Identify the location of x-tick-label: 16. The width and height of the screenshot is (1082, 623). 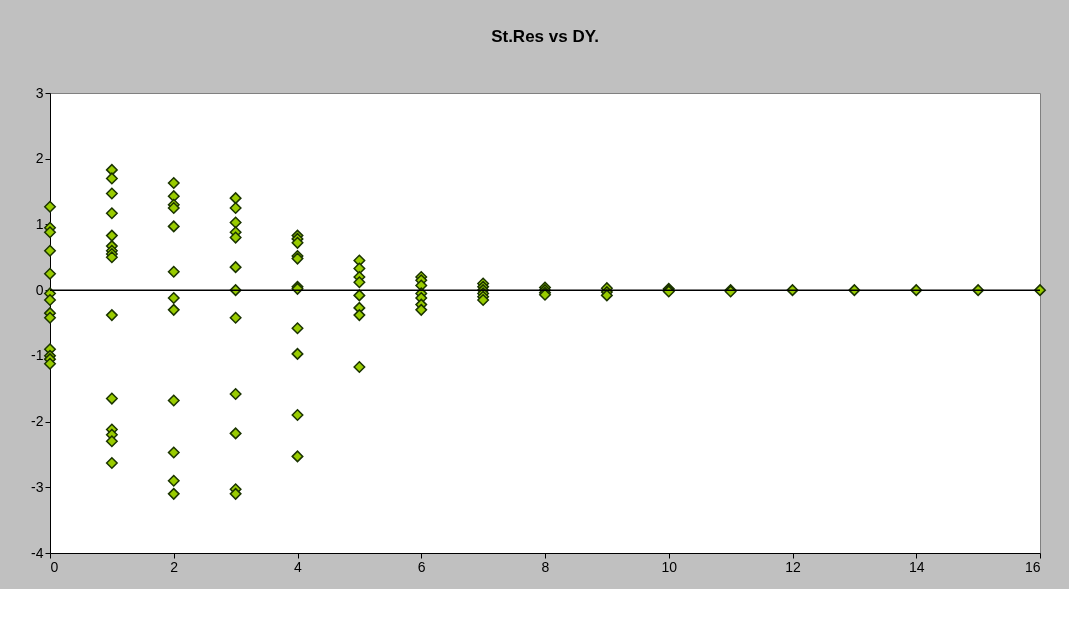
(1032, 566).